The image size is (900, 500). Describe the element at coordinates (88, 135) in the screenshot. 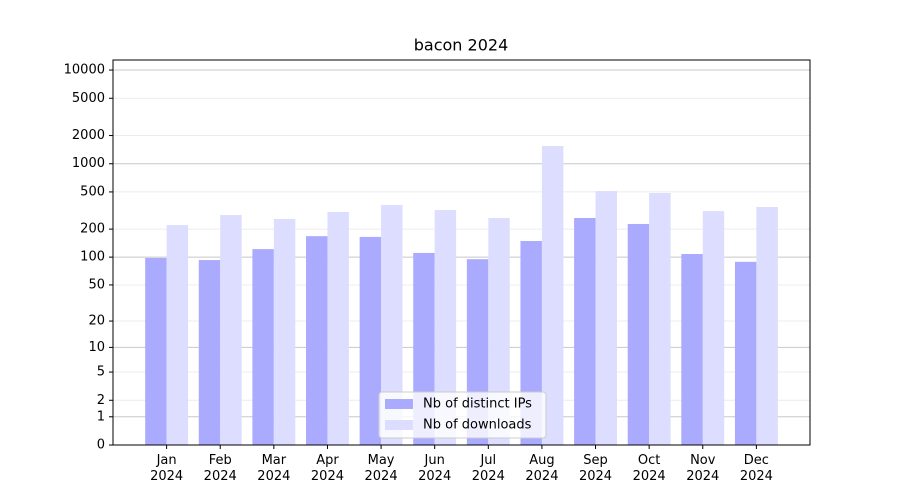

I see `y-tick-label: 2000` at that location.